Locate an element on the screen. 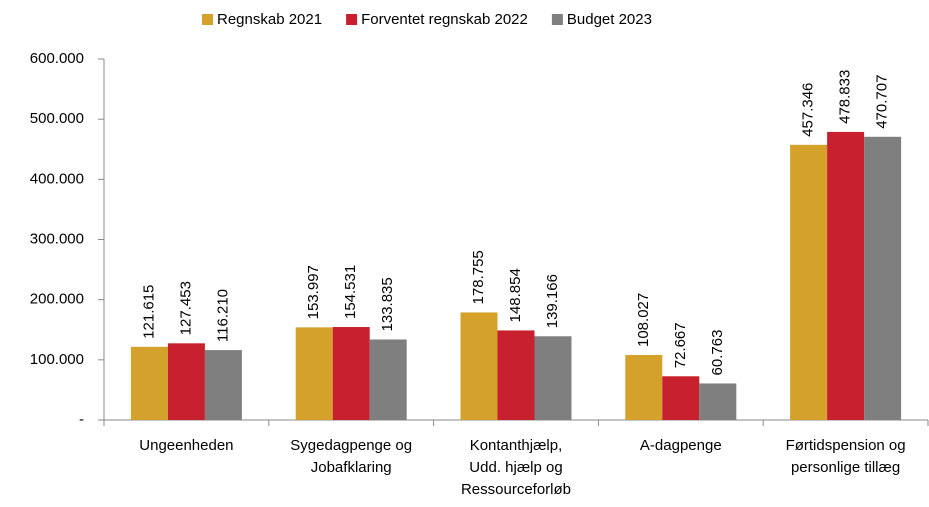  value-label: 60.763 is located at coordinates (717, 353).